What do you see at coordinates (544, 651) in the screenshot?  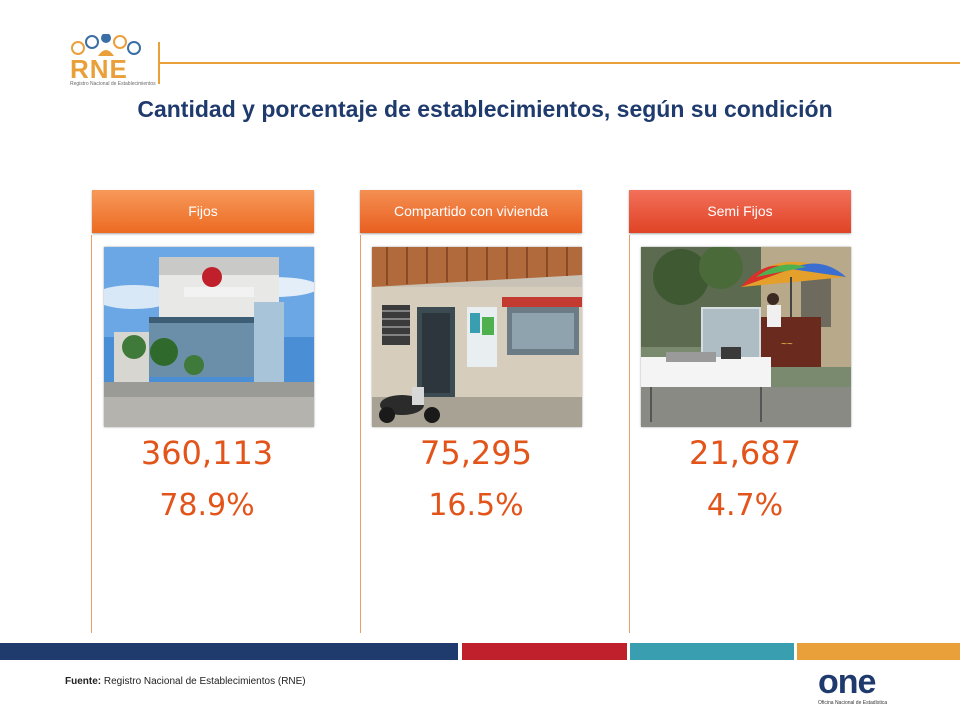 I see `footer-bar-red` at bounding box center [544, 651].